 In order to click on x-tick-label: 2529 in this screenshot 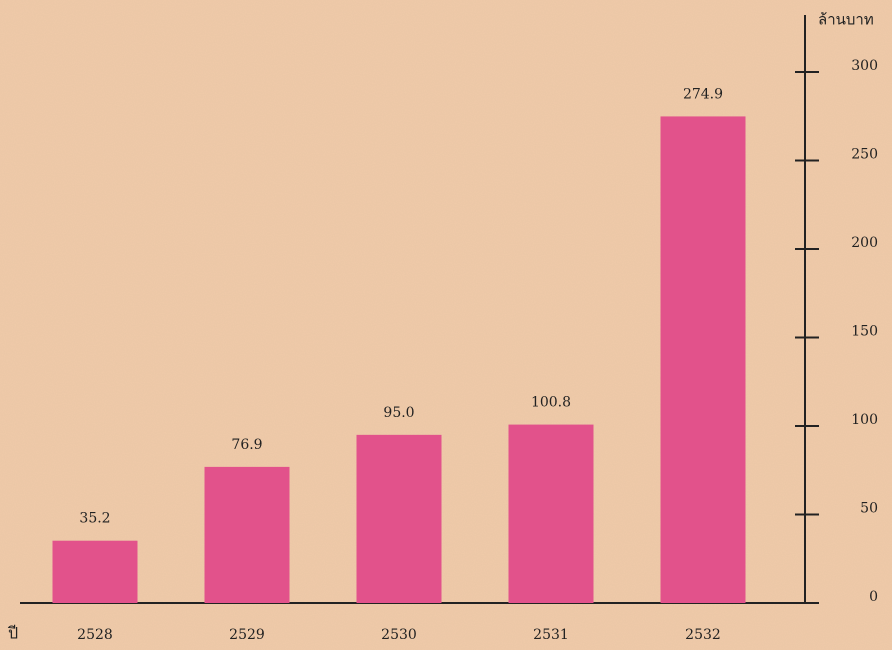, I will do `click(247, 635)`.